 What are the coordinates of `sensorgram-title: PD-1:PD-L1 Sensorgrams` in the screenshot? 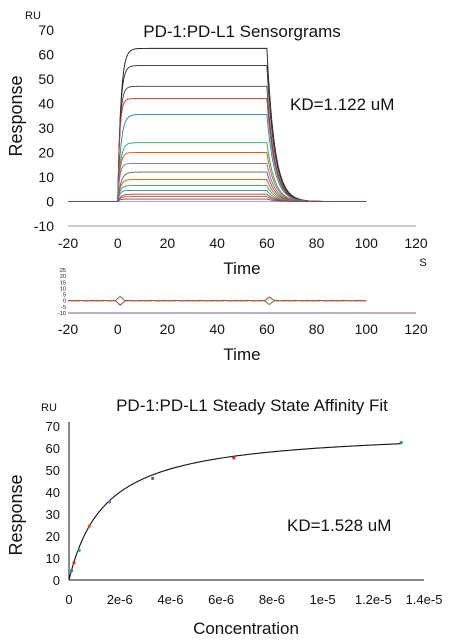 It's located at (241, 31).